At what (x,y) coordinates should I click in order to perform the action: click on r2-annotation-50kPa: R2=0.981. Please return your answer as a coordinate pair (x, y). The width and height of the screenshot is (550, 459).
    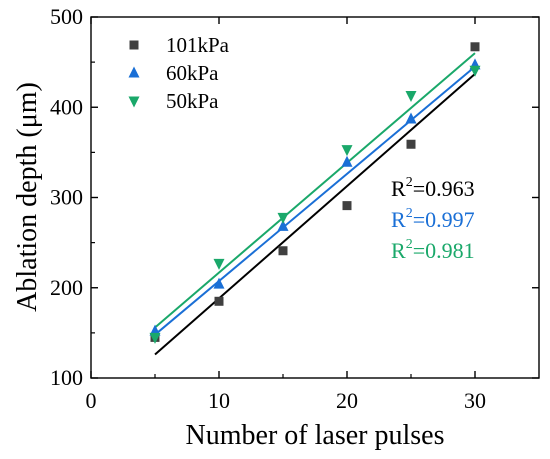
    Looking at the image, I should click on (433, 250).